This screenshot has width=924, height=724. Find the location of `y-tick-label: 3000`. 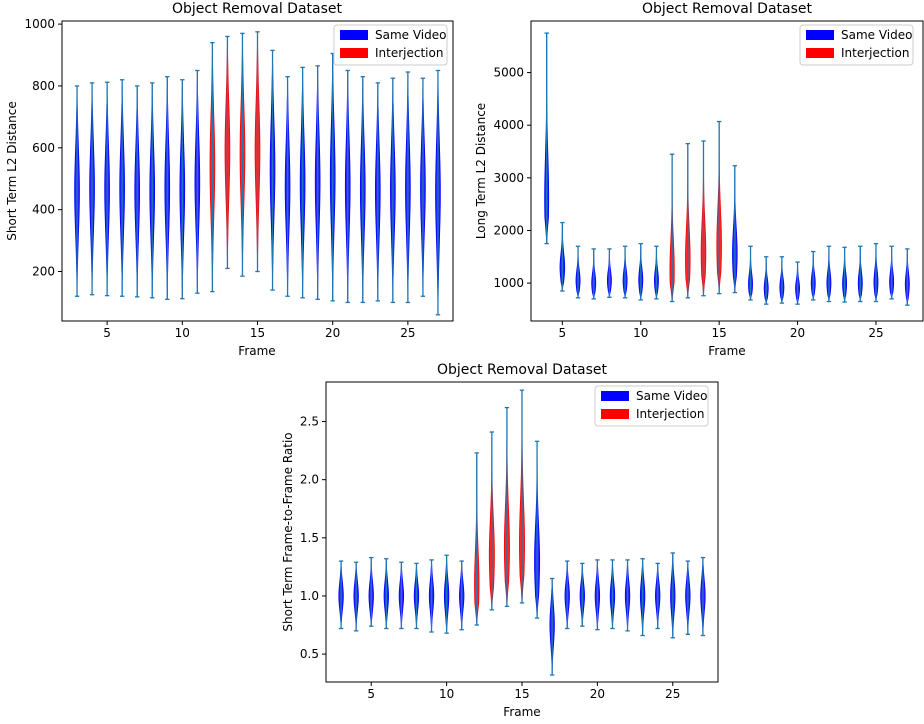

y-tick-label: 3000 is located at coordinates (508, 178).